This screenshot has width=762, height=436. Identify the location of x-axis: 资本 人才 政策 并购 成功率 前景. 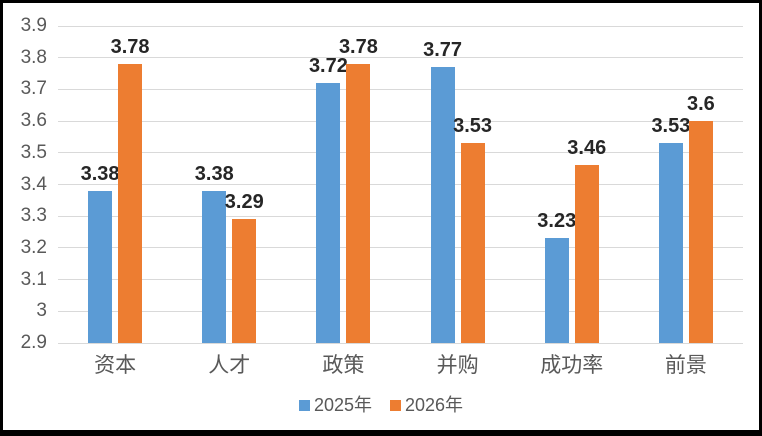
(400, 366).